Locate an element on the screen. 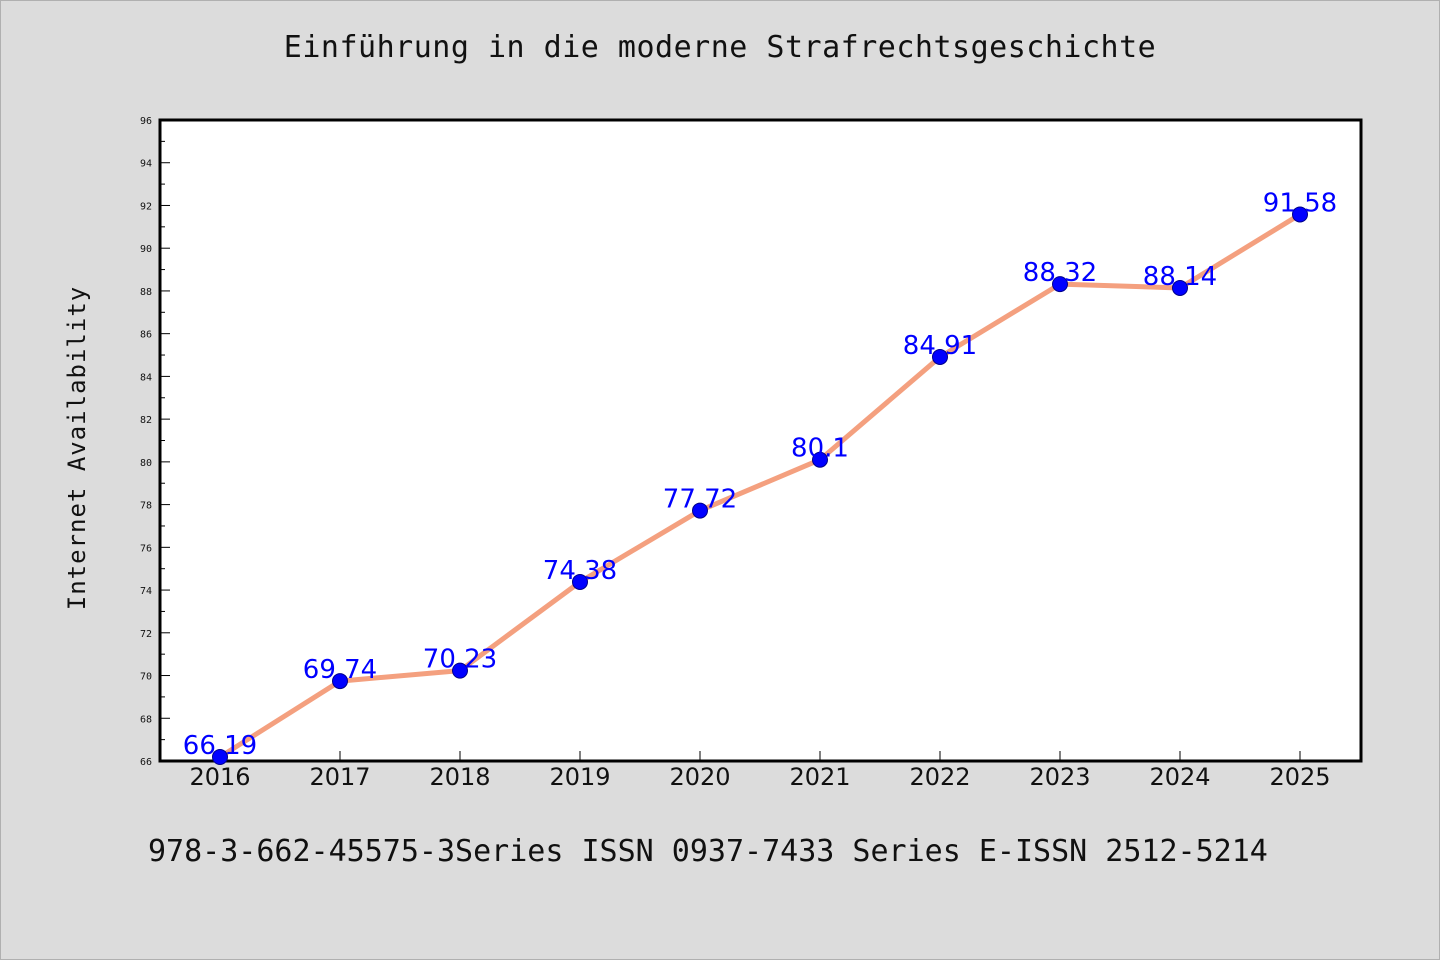 The height and width of the screenshot is (960, 1440). y-tick-label: 94 is located at coordinates (146, 164).